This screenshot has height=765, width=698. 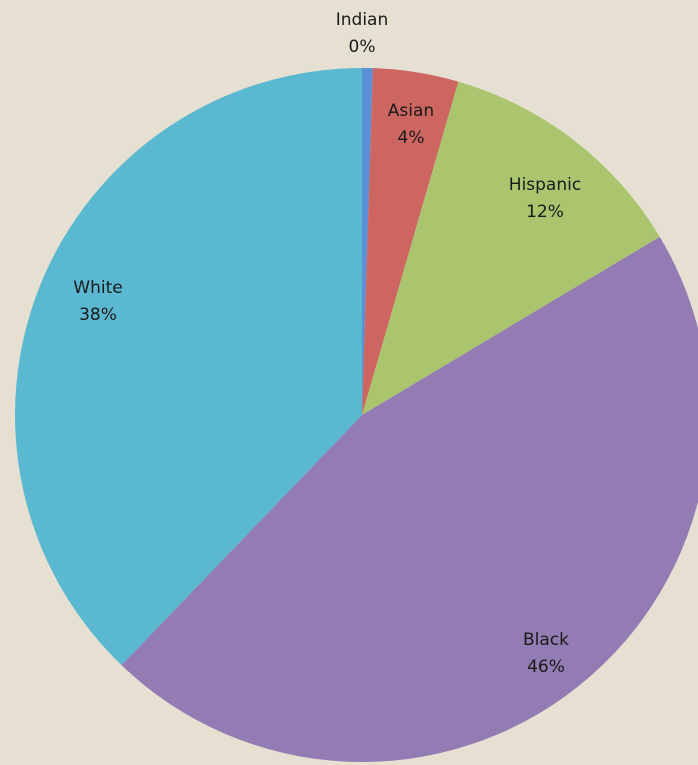 What do you see at coordinates (98, 315) in the screenshot?
I see `slice-percent-white: 38%` at bounding box center [98, 315].